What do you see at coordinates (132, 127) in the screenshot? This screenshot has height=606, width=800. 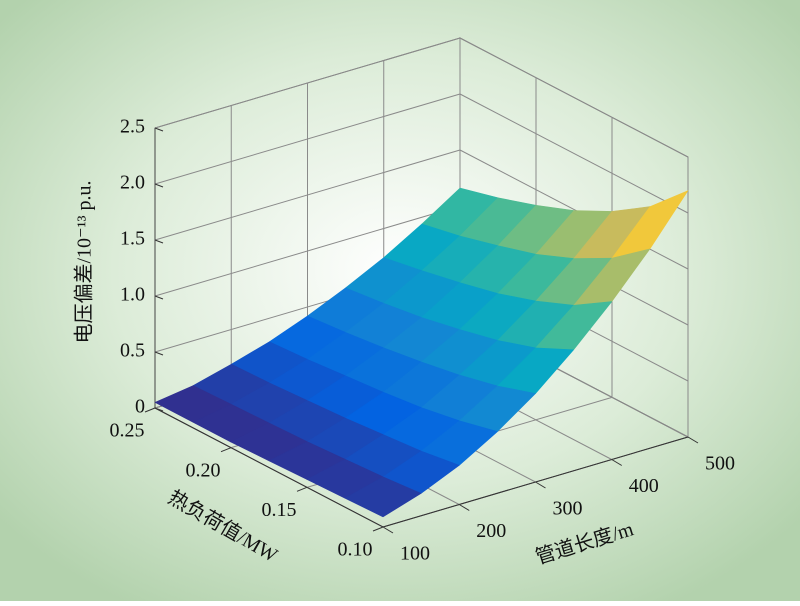 I see `z-tick-label: 2.5` at bounding box center [132, 127].